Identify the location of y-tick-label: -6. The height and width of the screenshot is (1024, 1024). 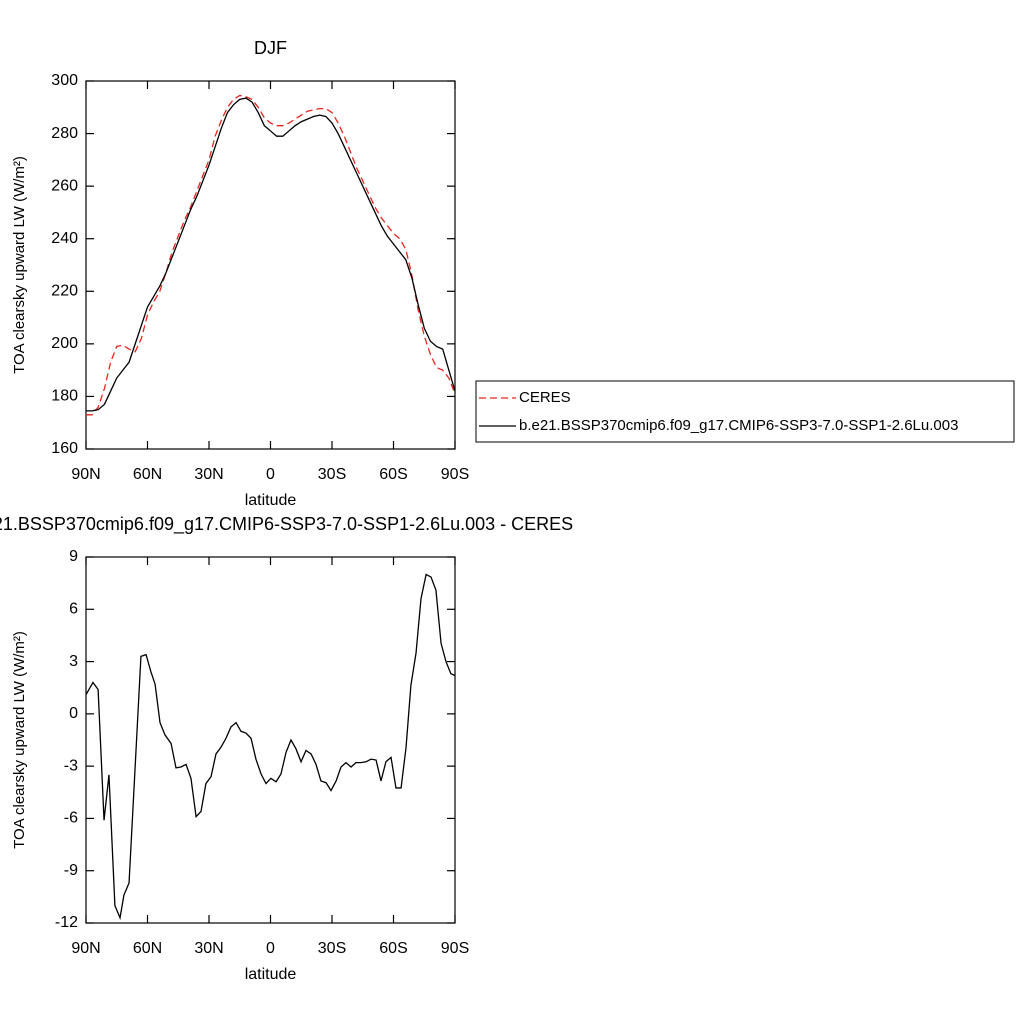
(71, 818).